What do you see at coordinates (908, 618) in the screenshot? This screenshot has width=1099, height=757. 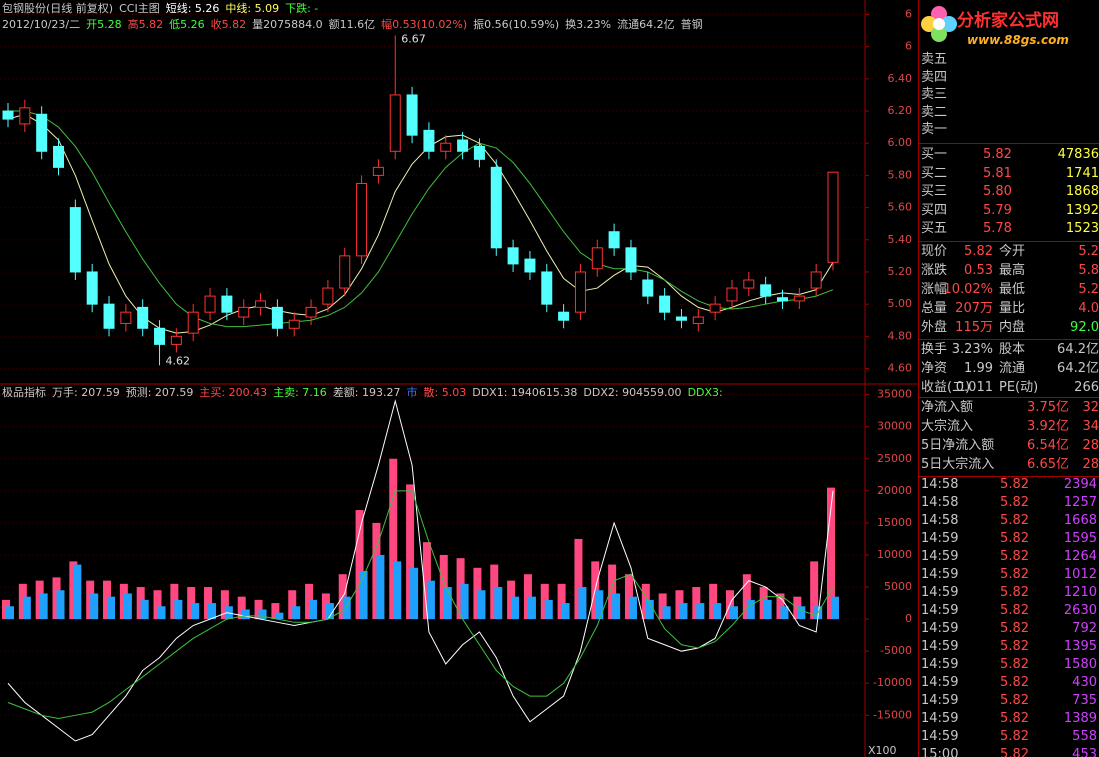 I see `y-tick-label: 0` at bounding box center [908, 618].